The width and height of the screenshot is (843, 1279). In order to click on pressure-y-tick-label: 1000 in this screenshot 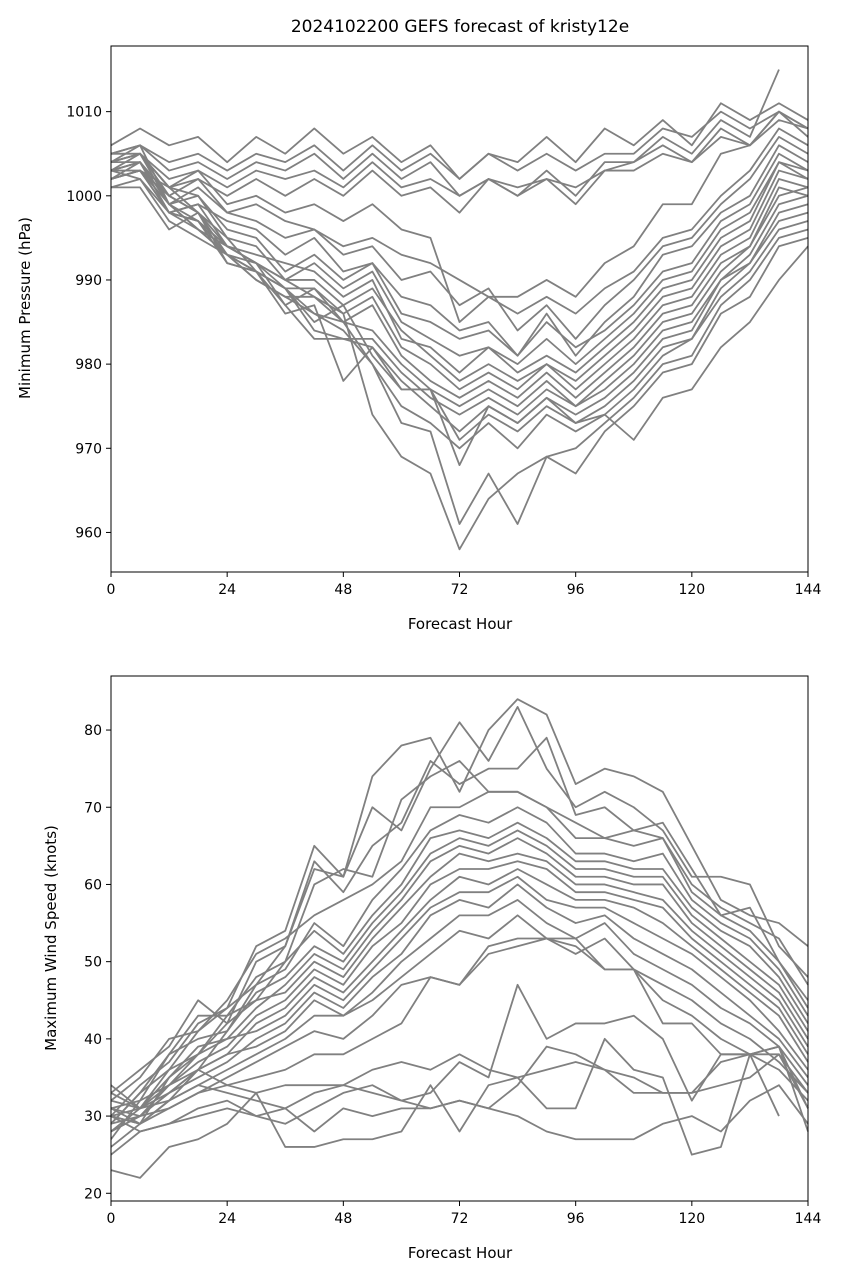, I will do `click(84, 197)`.